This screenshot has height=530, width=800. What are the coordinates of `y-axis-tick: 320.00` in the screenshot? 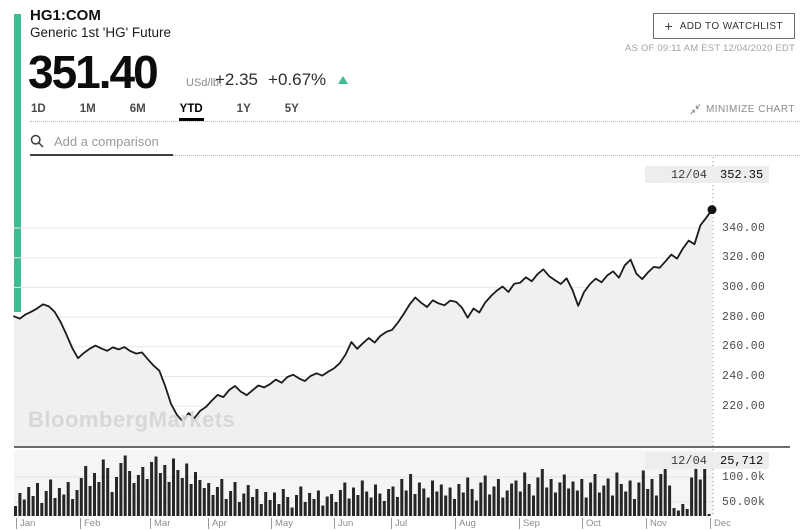 It's located at (744, 258).